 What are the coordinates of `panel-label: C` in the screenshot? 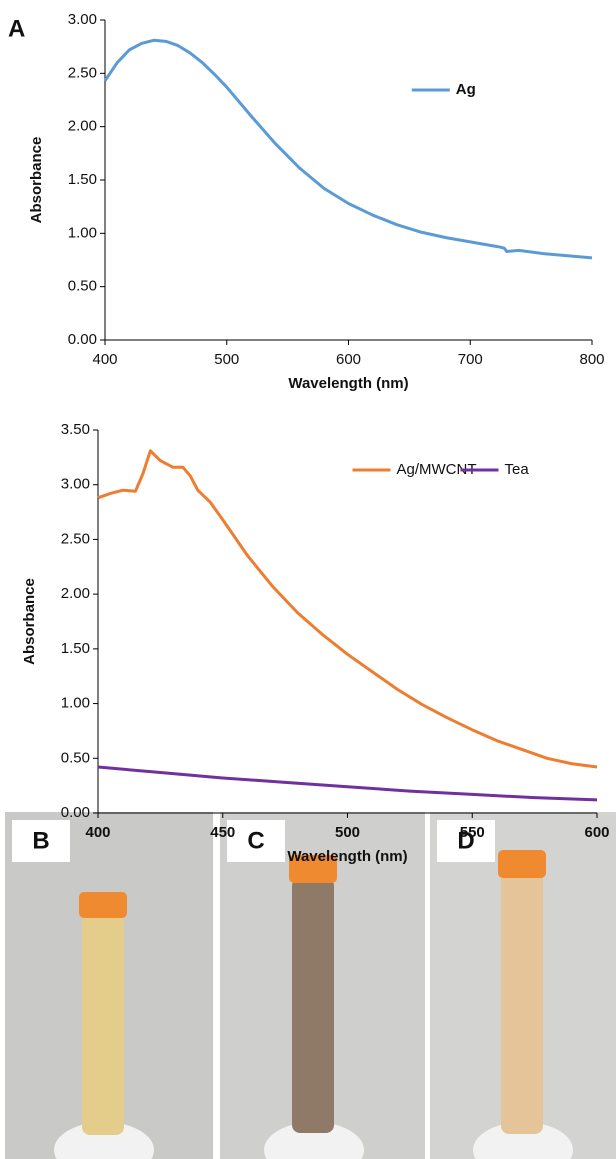 It's located at (255, 840).